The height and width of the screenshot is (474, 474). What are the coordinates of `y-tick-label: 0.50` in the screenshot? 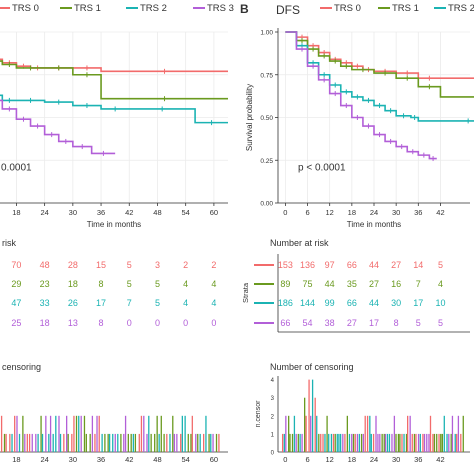 It's located at (266, 118).